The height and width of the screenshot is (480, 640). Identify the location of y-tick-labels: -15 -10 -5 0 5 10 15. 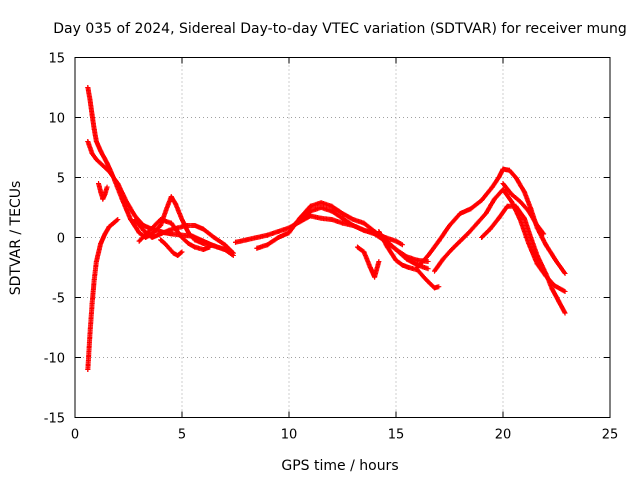
(54, 239).